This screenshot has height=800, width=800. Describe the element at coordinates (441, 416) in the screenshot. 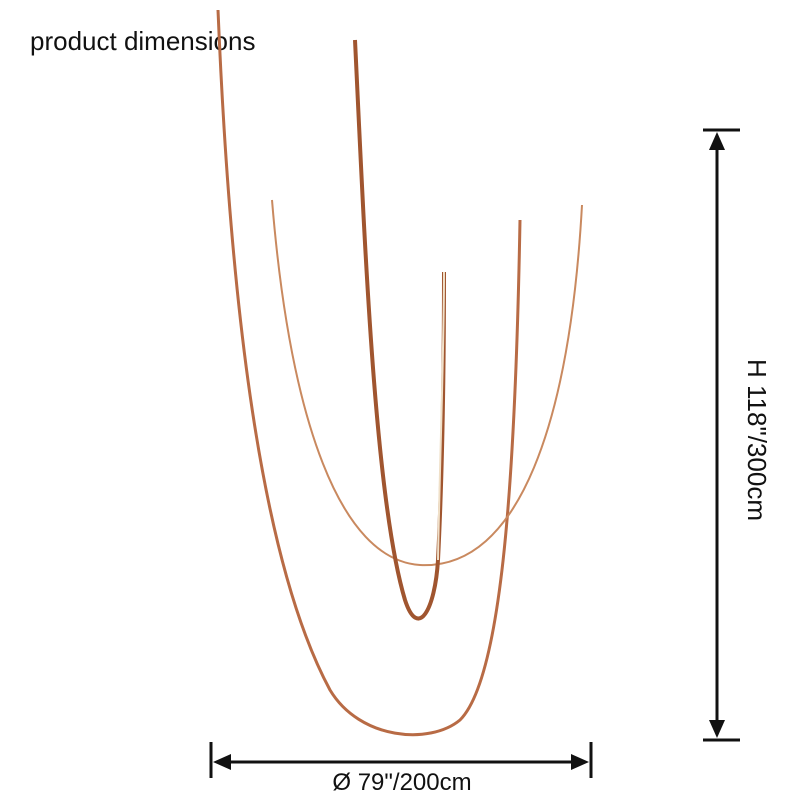

I see `inner-light` at that location.